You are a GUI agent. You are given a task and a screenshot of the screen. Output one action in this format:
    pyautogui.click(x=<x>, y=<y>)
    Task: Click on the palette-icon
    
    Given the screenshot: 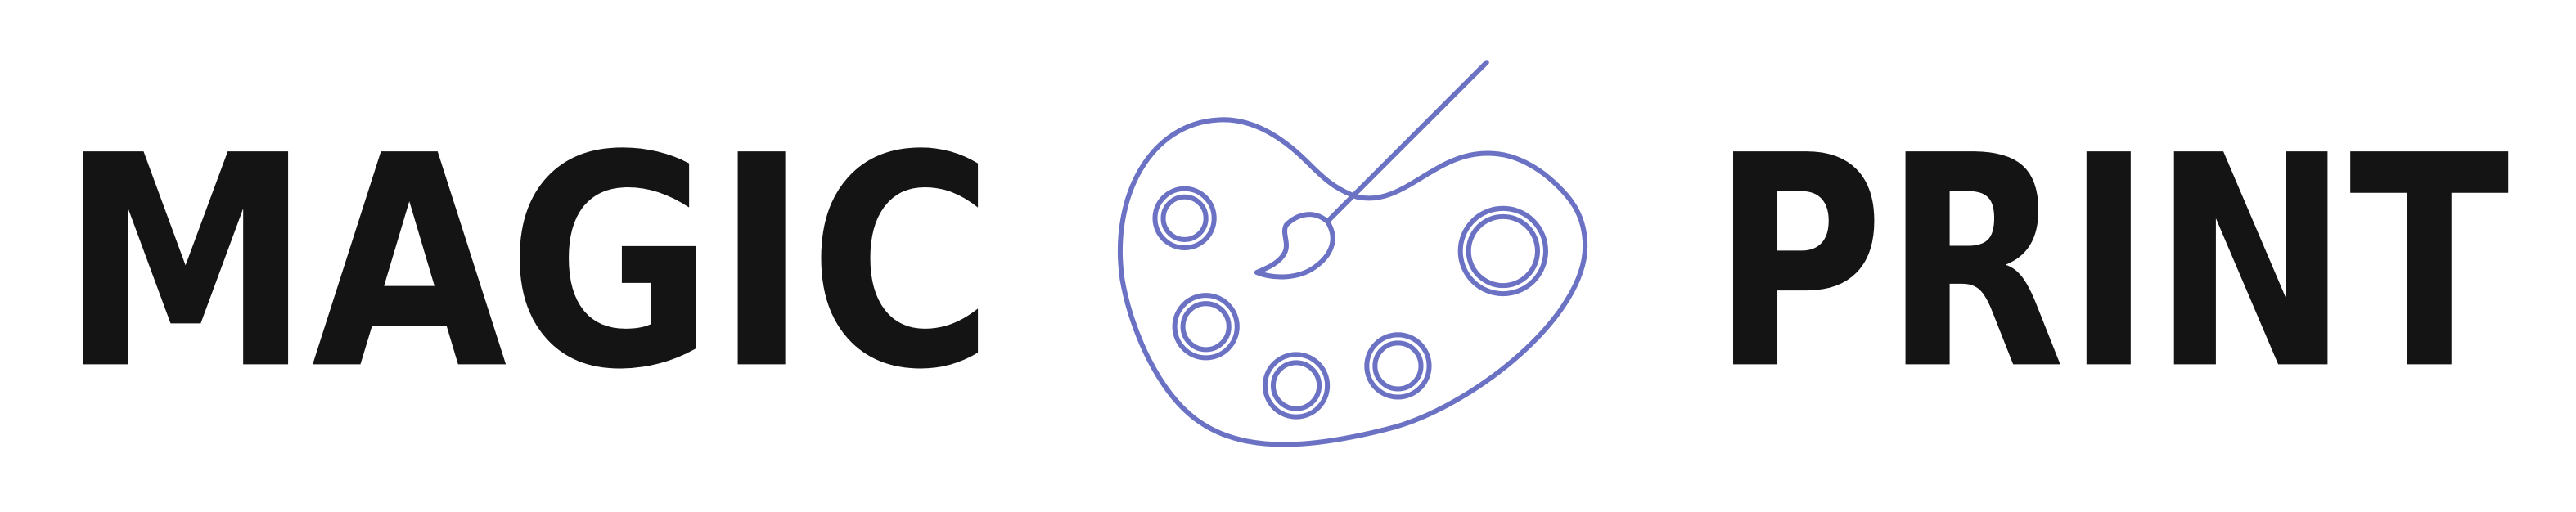 What is the action you would take?
    pyautogui.click(x=1352, y=253)
    